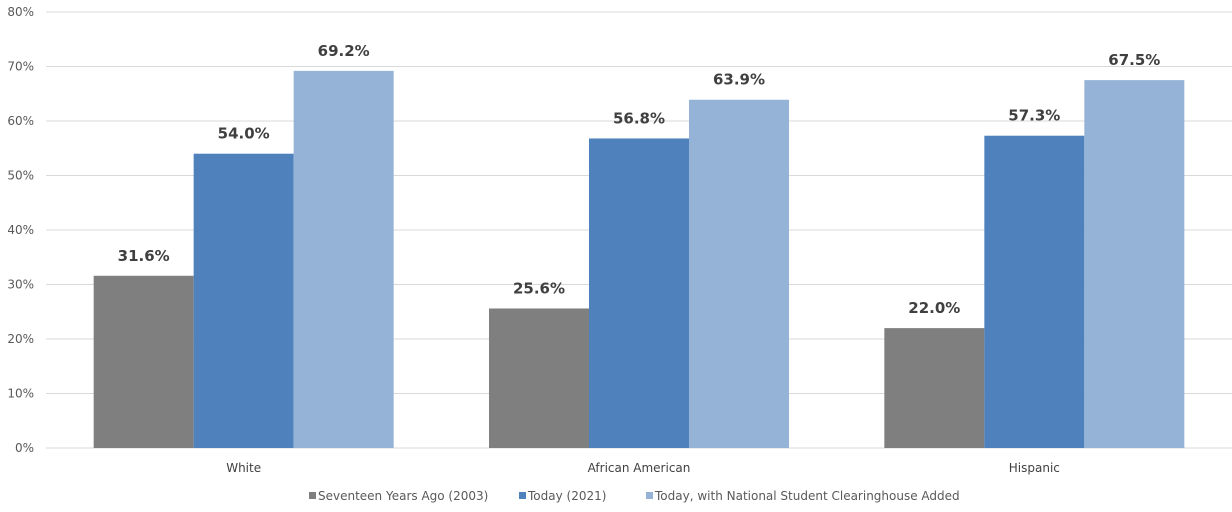 The image size is (1232, 512). I want to click on bar-1-white, so click(143, 361).